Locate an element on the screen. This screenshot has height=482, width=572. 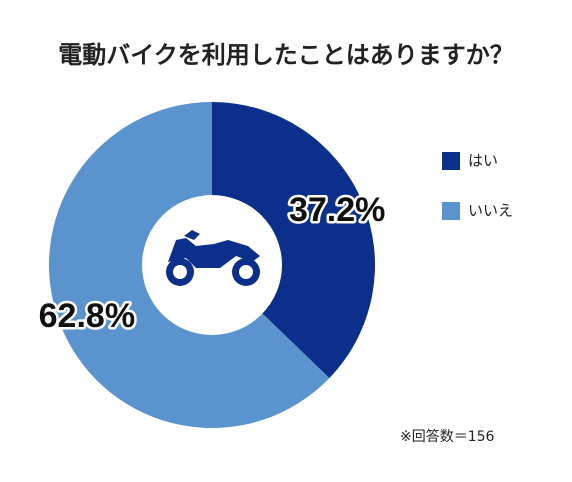
chart-title: 電動バイクを利用したことはありますか？ is located at coordinates (286, 55).